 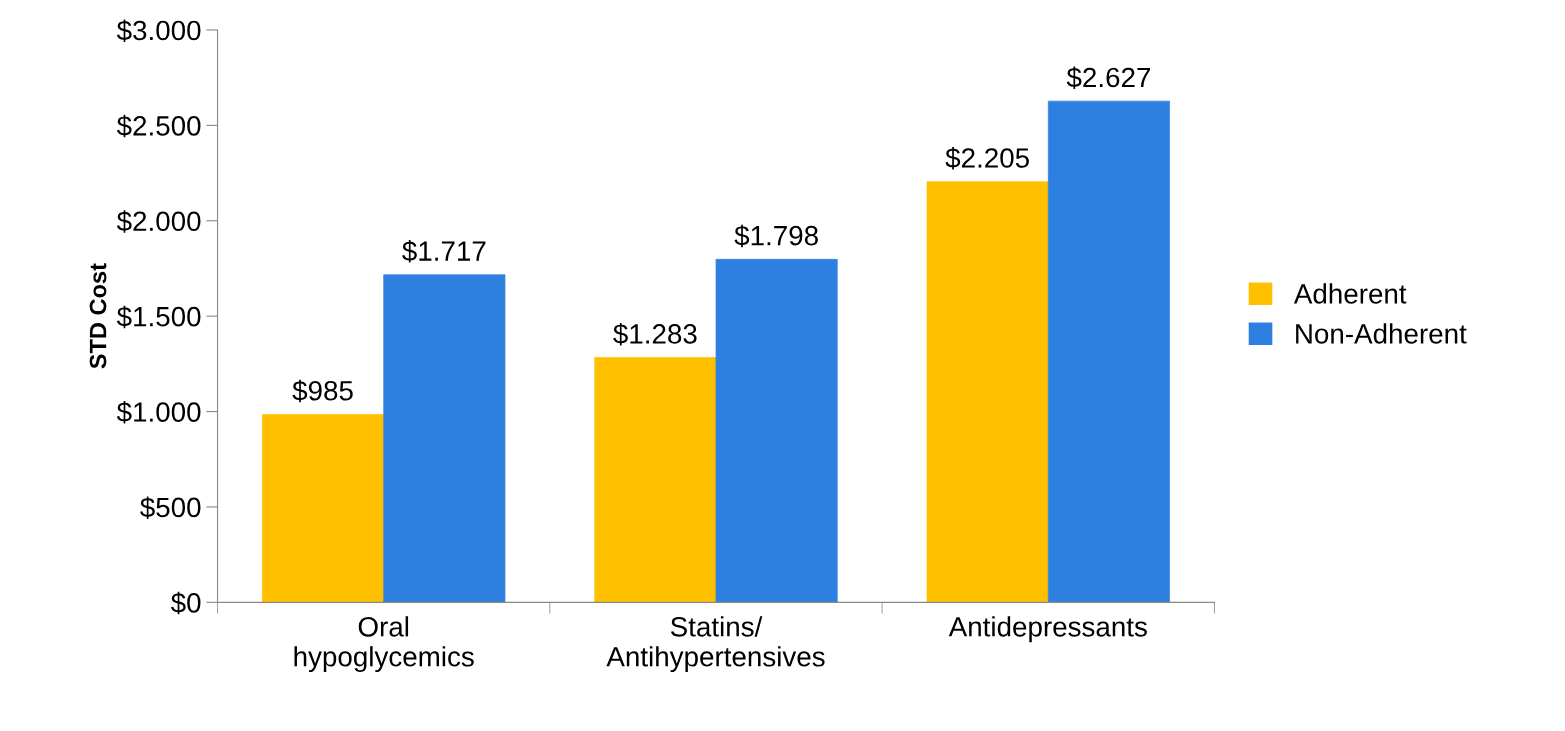 What do you see at coordinates (158, 317) in the screenshot?
I see `y-tick-label: $1.500` at bounding box center [158, 317].